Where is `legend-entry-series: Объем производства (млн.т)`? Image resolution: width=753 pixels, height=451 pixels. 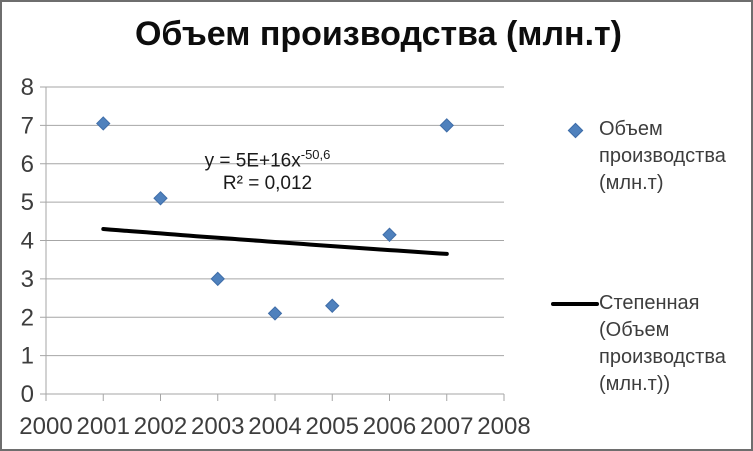
legend-entry-series: Объем производства (млн.т) is located at coordinates (644, 156).